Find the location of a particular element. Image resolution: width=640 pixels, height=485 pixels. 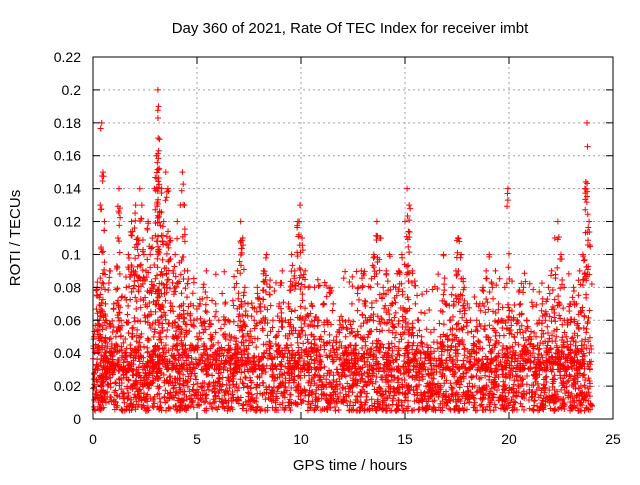

y-tick-label: 0.14 is located at coordinates (67, 189).